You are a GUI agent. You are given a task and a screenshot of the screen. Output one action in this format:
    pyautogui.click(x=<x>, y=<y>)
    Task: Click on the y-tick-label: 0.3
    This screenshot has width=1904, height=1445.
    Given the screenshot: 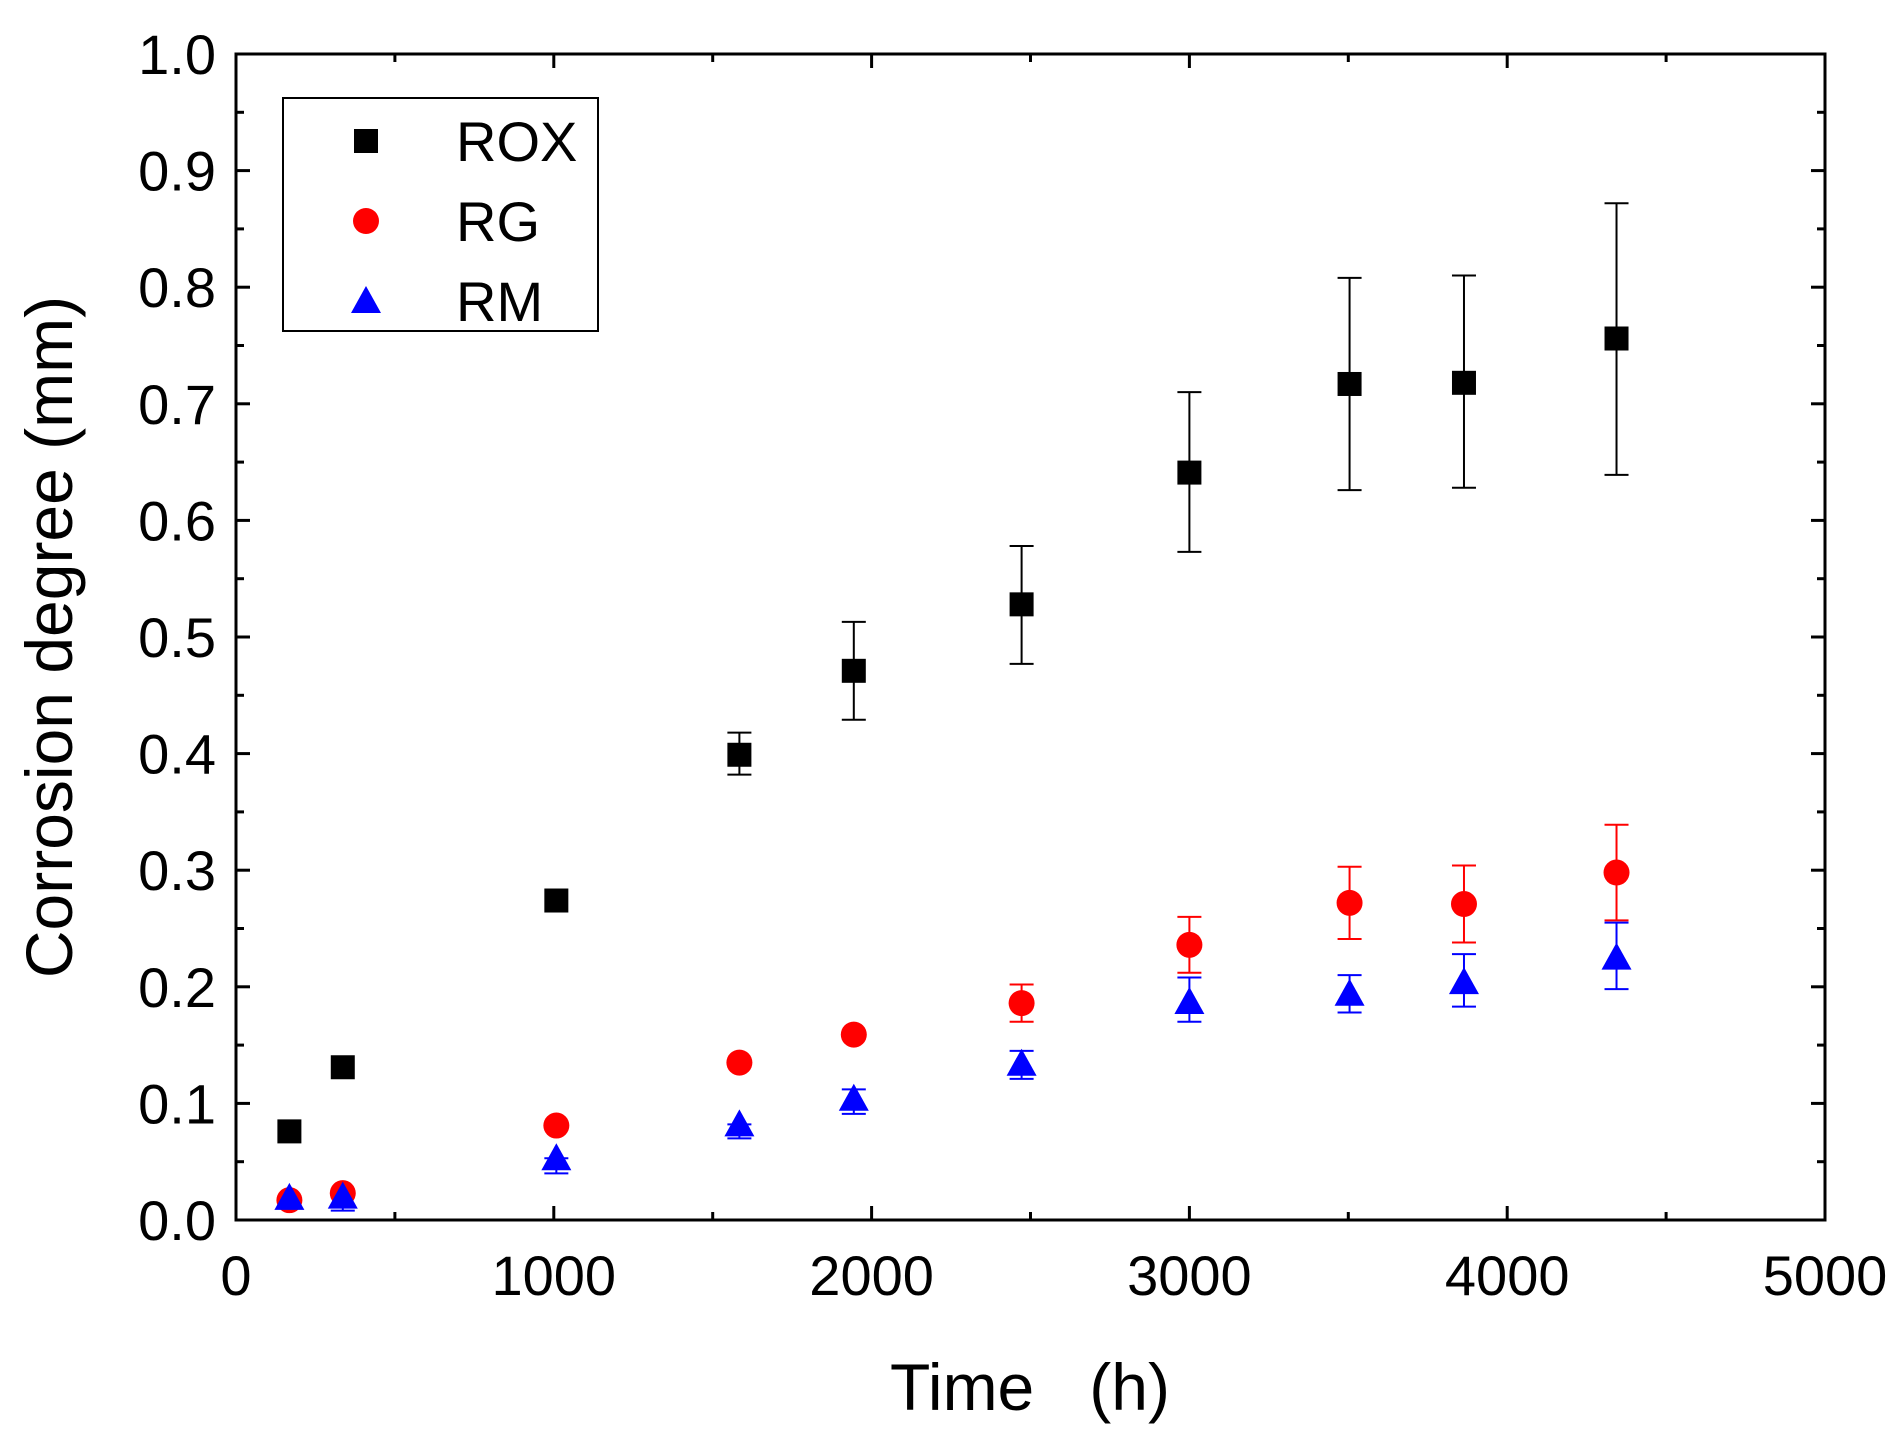 What is the action you would take?
    pyautogui.click(x=177, y=870)
    